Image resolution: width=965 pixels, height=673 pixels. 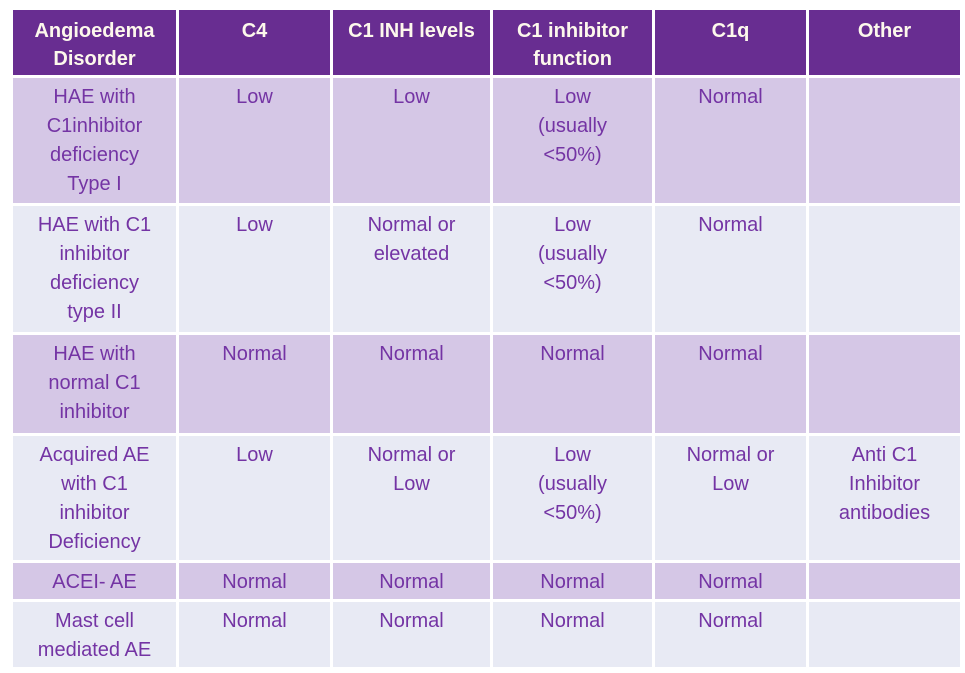 I want to click on table-cell: Normal or elevated, so click(x=411, y=269).